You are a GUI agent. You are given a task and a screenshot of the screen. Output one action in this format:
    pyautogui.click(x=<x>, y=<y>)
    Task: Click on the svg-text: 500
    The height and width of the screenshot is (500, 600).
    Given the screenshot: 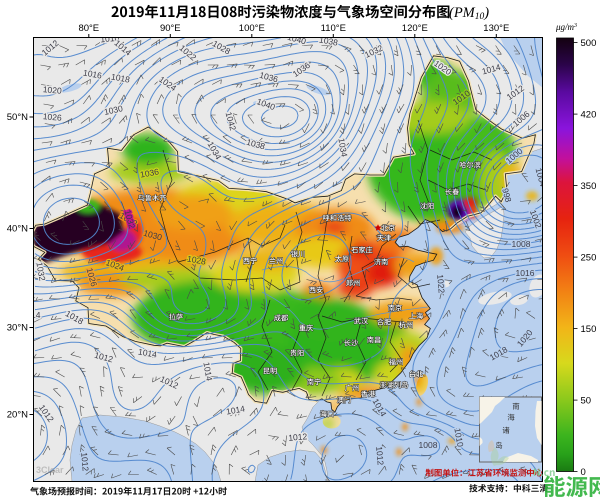 What is the action you would take?
    pyautogui.click(x=589, y=43)
    